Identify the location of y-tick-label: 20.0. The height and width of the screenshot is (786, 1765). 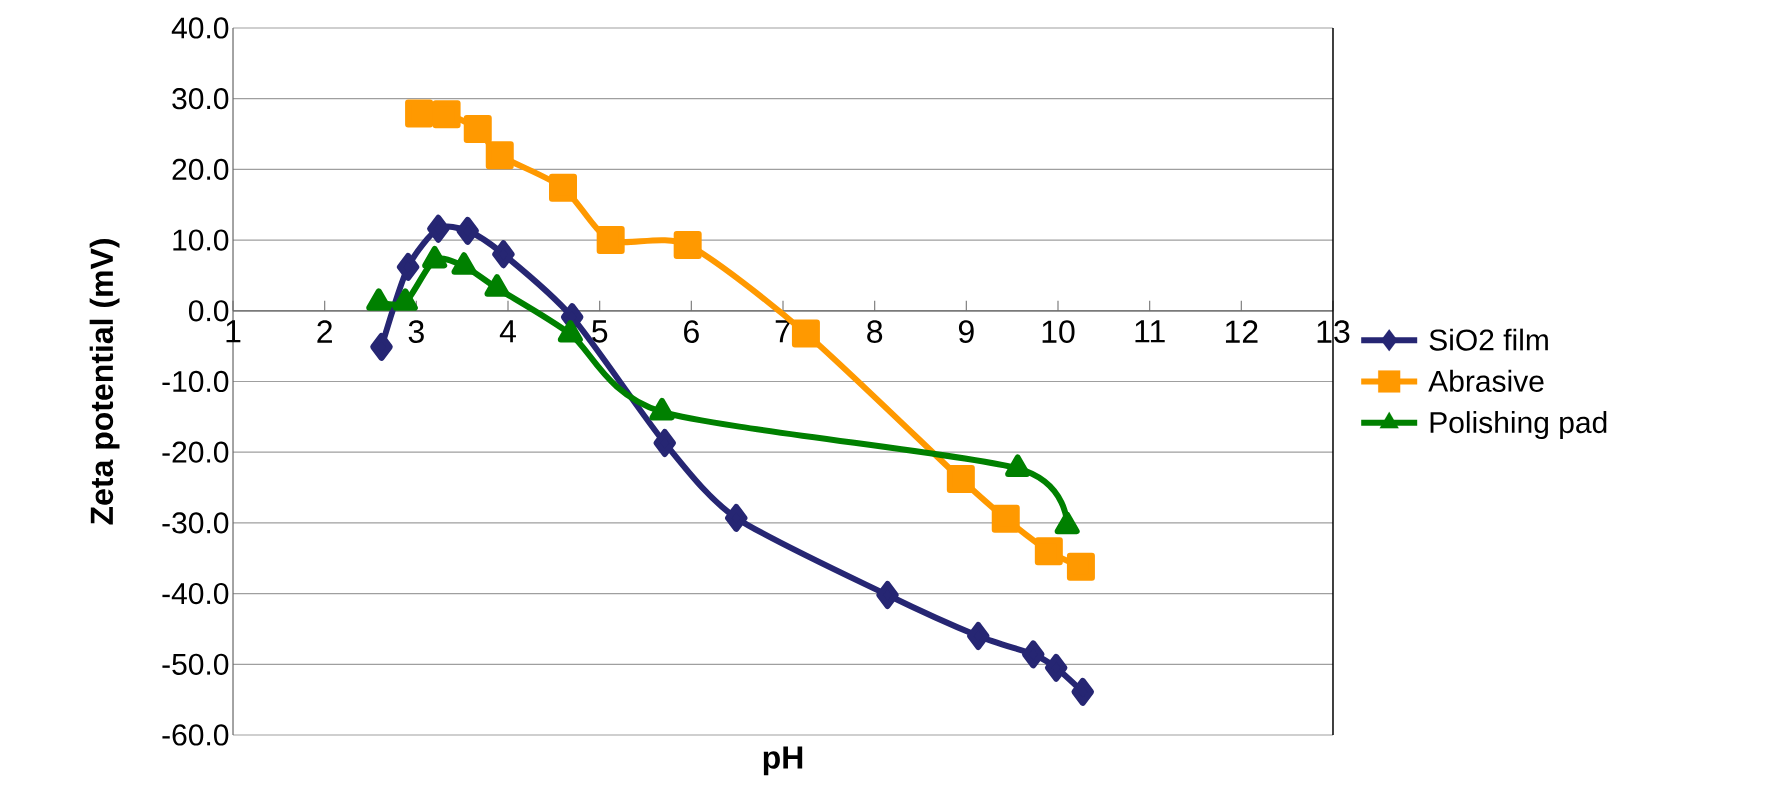
(200, 169).